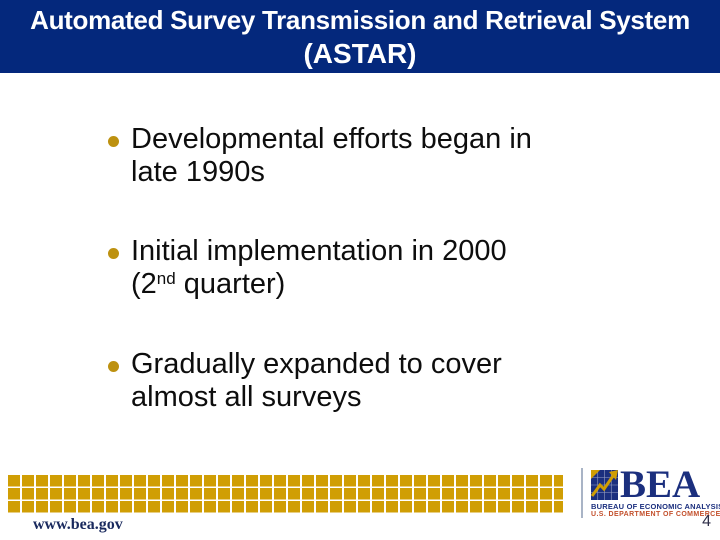 This screenshot has width=720, height=540. I want to click on bullet-line: Developmental efforts began in, so click(331, 139).